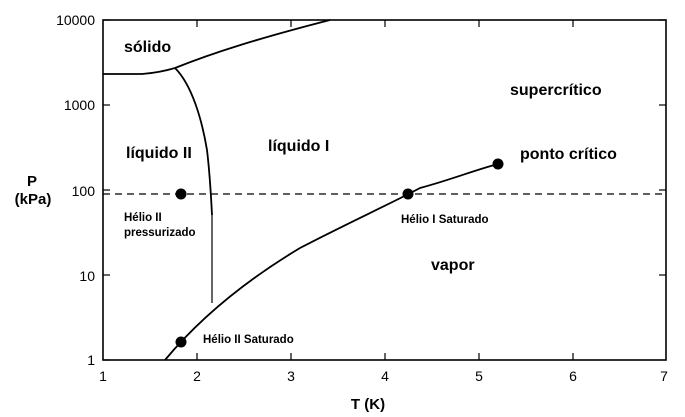 This screenshot has height=417, width=685. I want to click on y-tick-label: 10000, so click(75, 20).